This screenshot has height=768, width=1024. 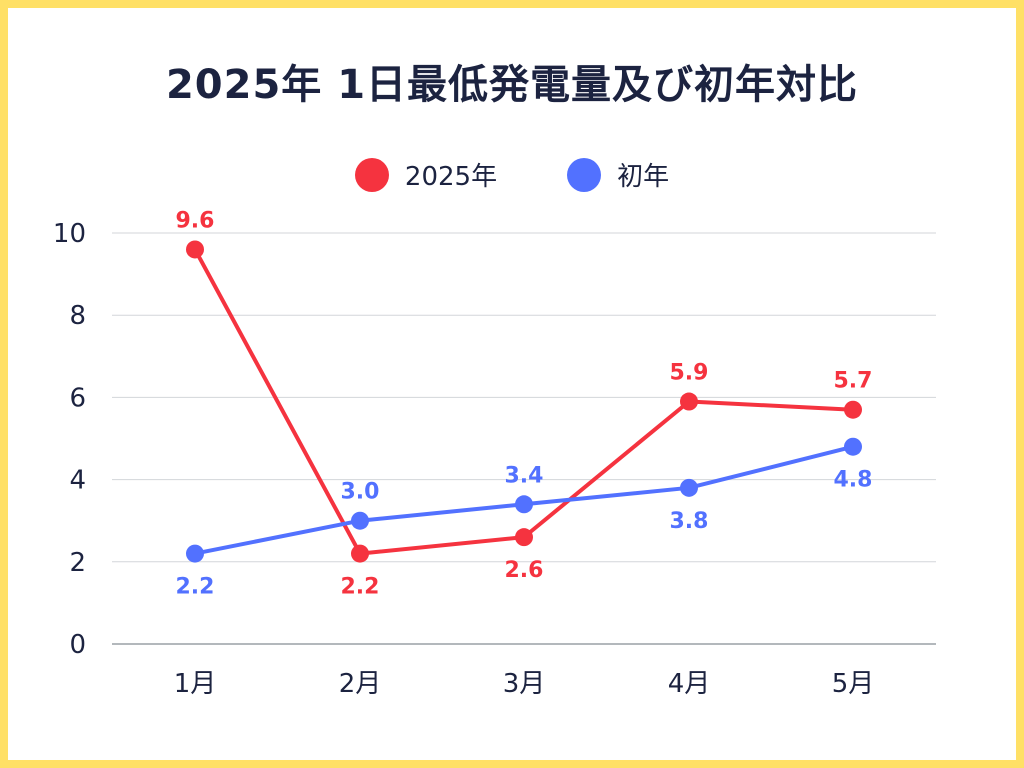 What do you see at coordinates (77, 398) in the screenshot?
I see `y-tick-label: 6` at bounding box center [77, 398].